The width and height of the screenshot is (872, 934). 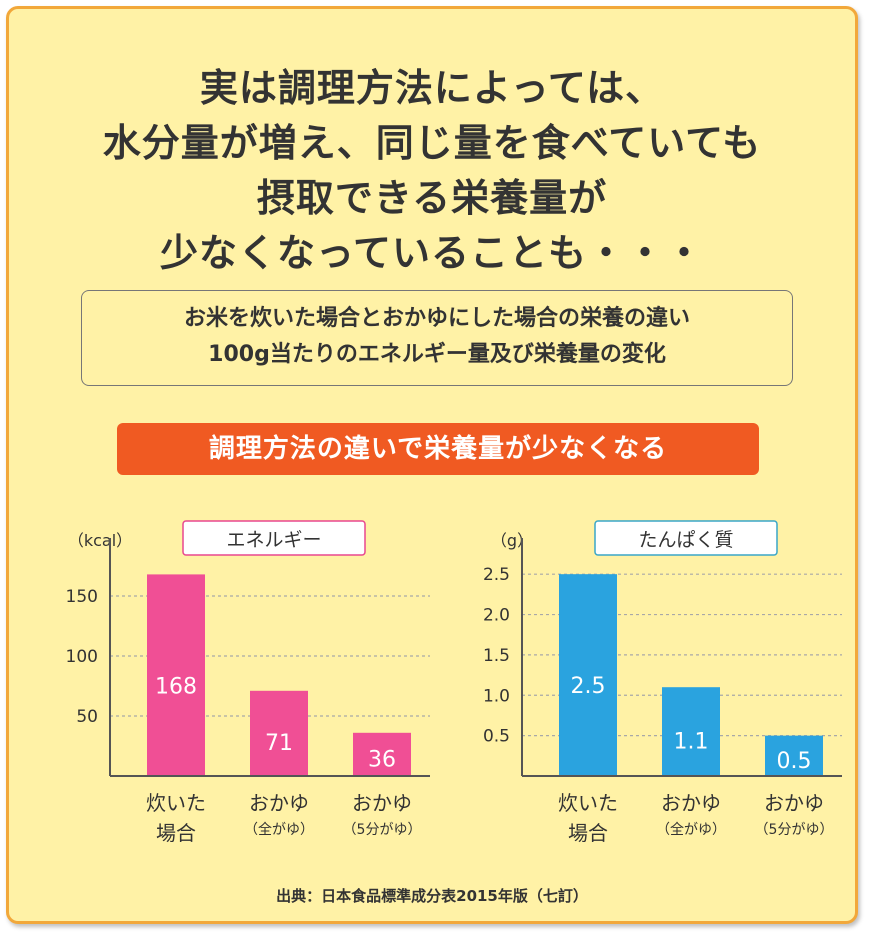 I want to click on headline-line: 実は調理方法によっては、, so click(x=432, y=88).